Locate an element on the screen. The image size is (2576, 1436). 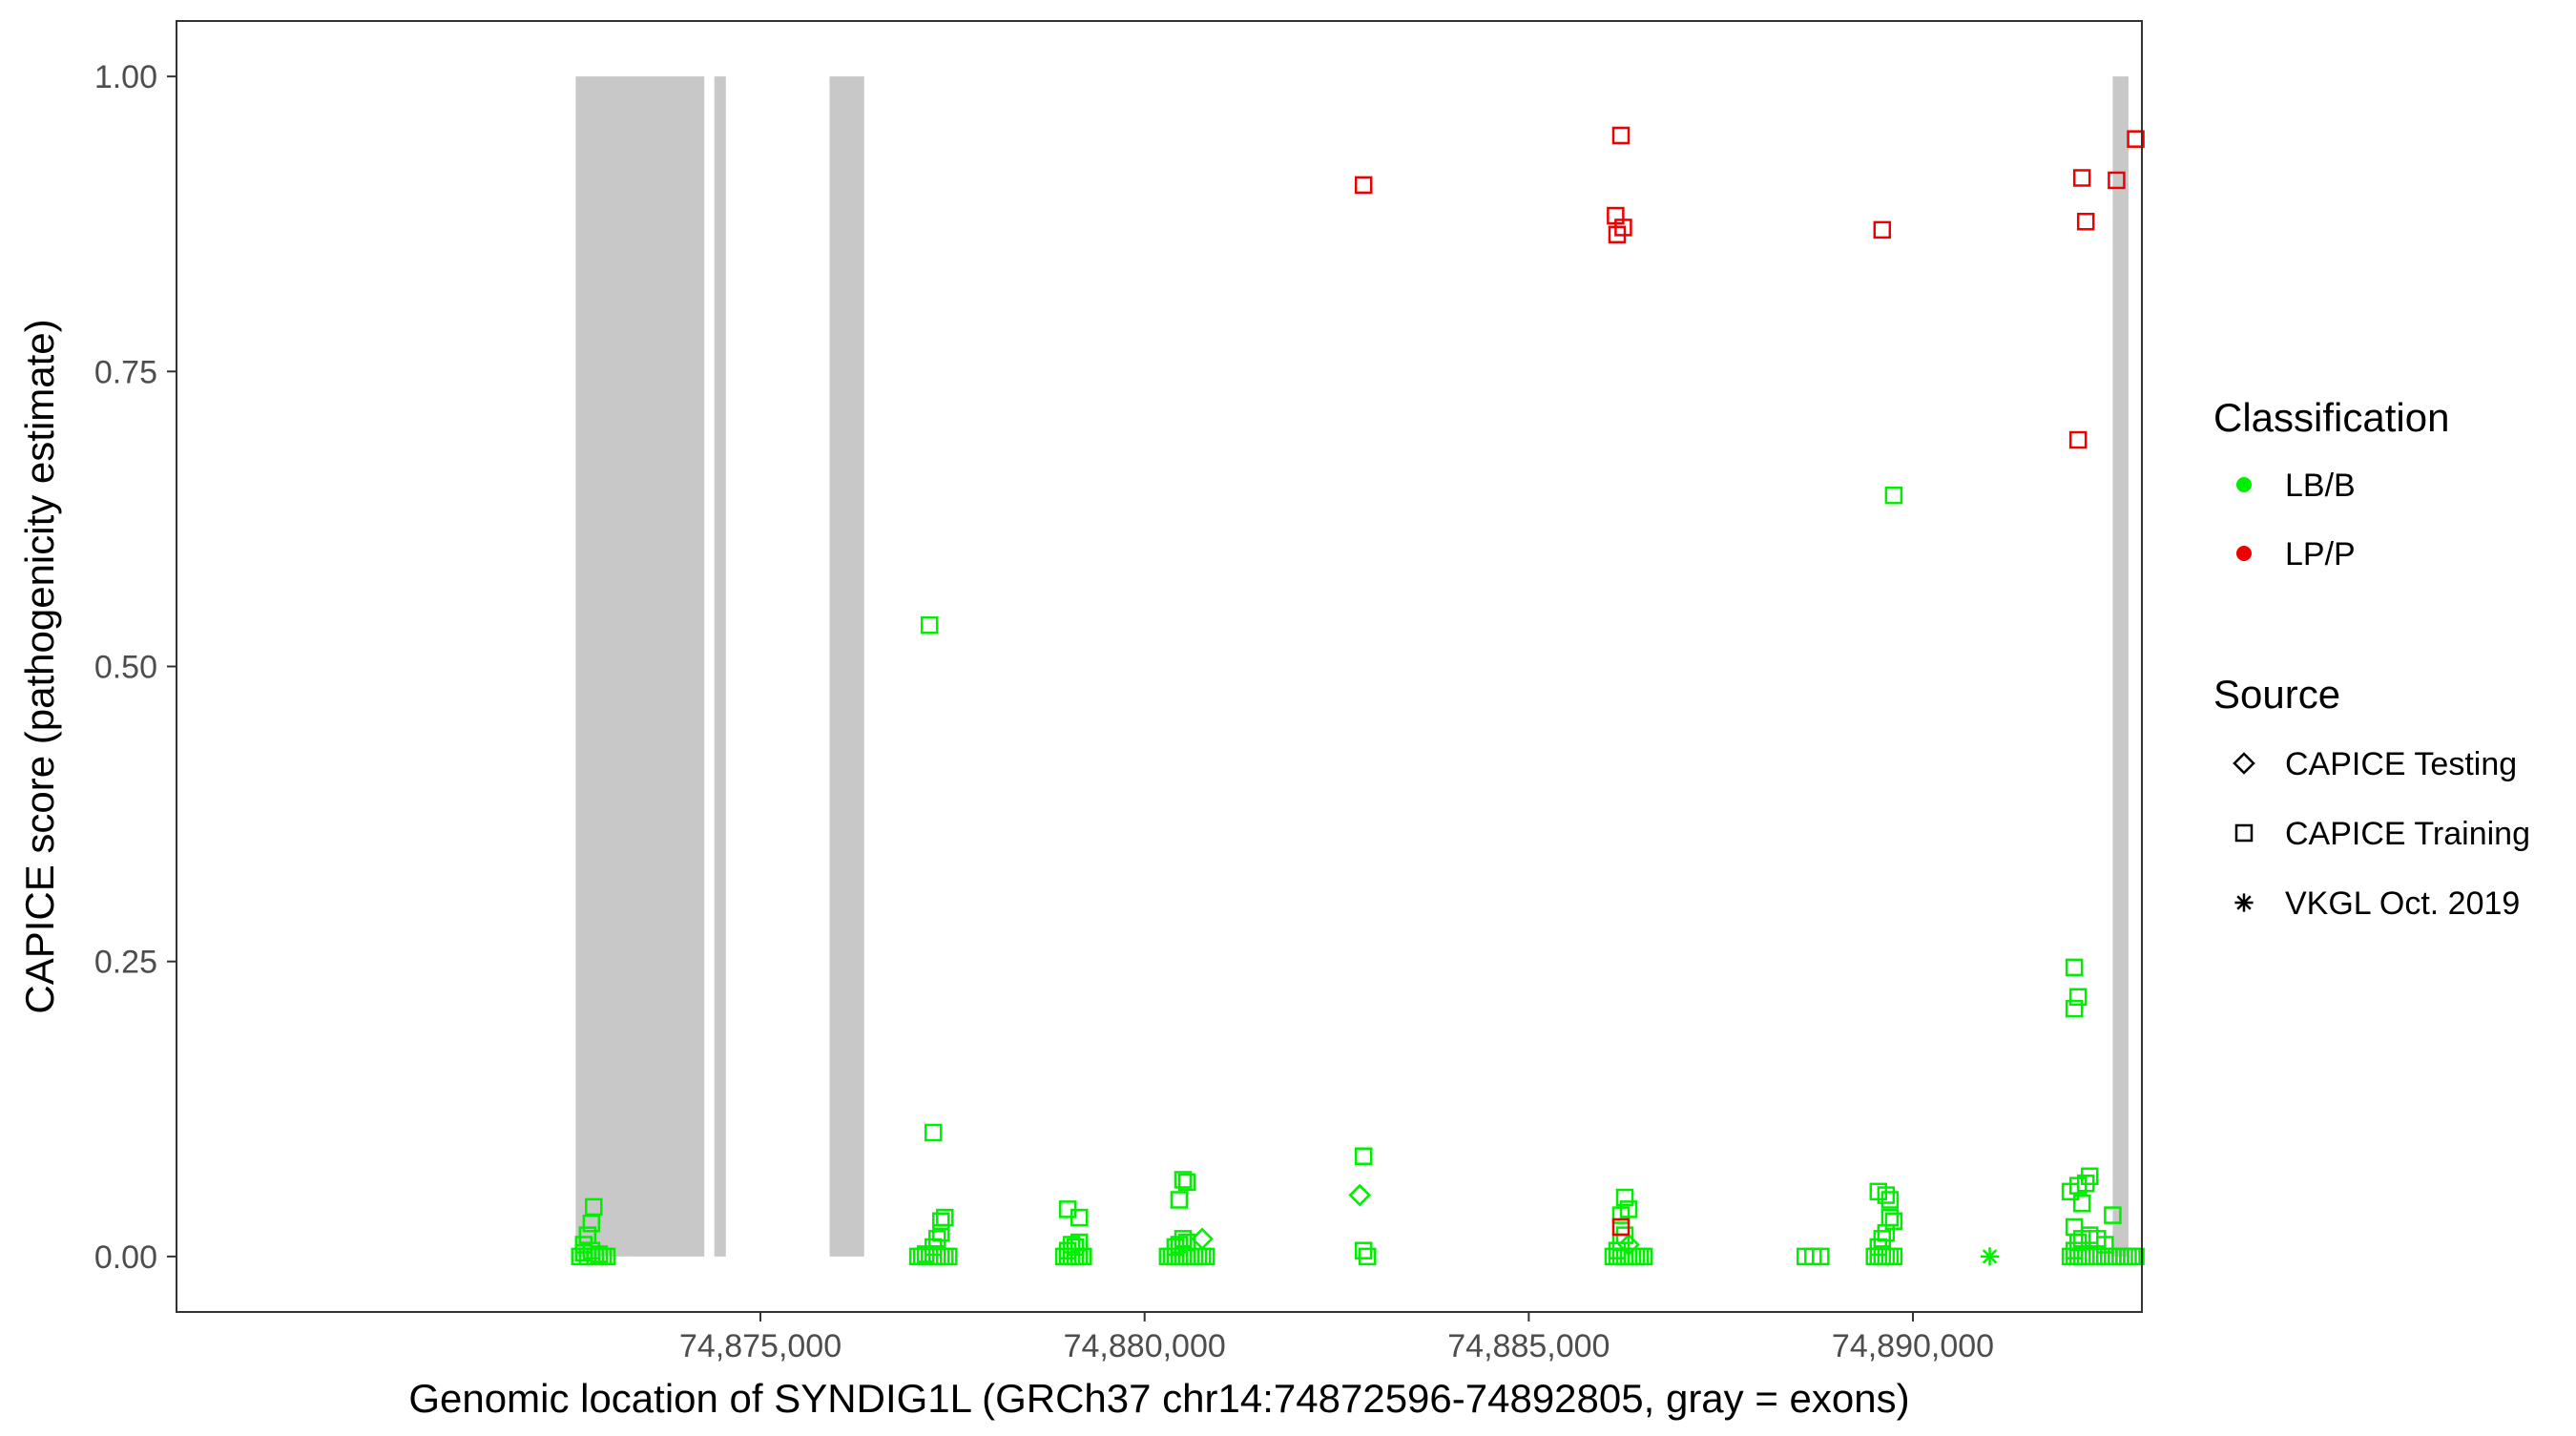
y-axis-label: CAPICE score (pathogenicity estimate) is located at coordinates (39, 666).